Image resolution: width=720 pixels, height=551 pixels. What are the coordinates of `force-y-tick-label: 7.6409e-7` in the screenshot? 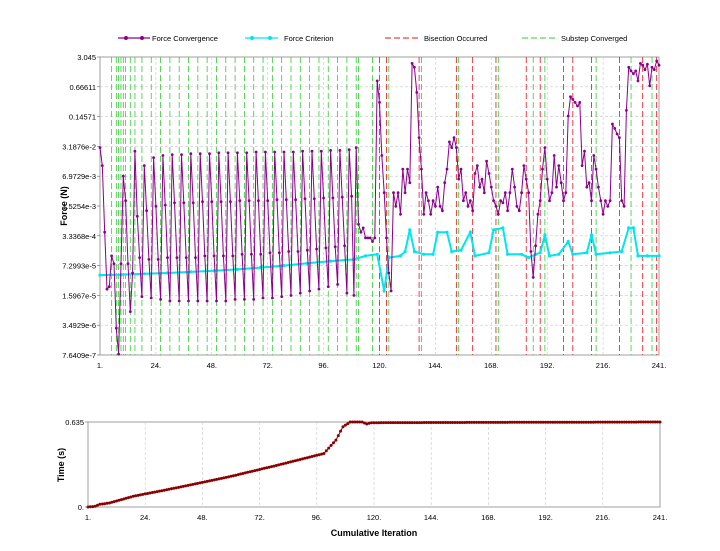 It's located at (79, 355).